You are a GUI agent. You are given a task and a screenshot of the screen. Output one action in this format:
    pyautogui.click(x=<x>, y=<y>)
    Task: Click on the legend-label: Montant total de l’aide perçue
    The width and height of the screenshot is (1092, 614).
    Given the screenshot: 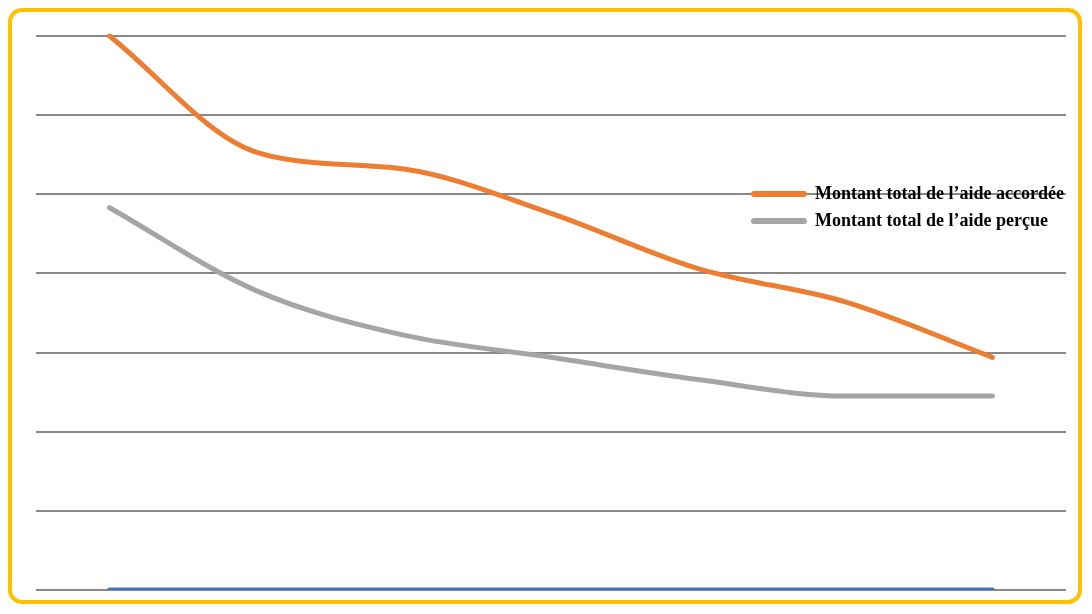 What is the action you would take?
    pyautogui.click(x=932, y=220)
    